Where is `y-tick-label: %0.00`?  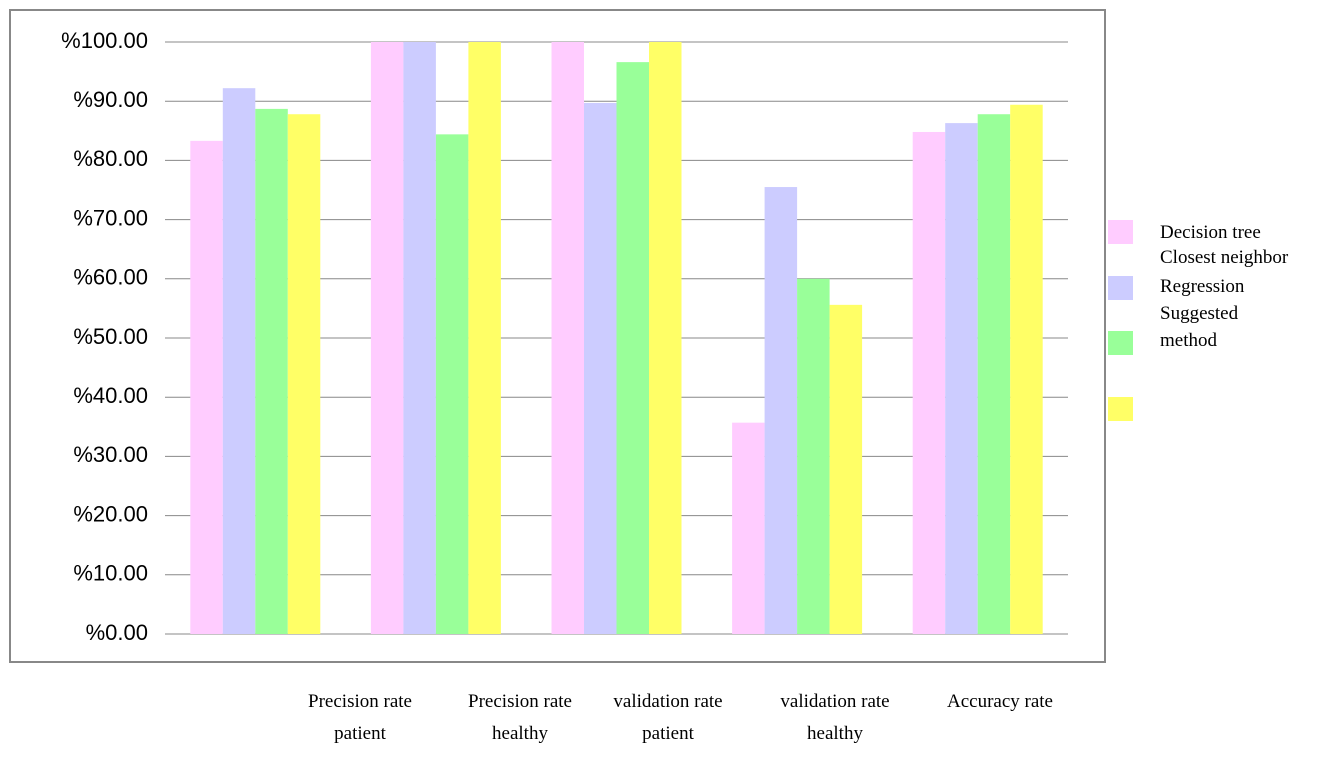
y-tick-label: %0.00 is located at coordinates (117, 632).